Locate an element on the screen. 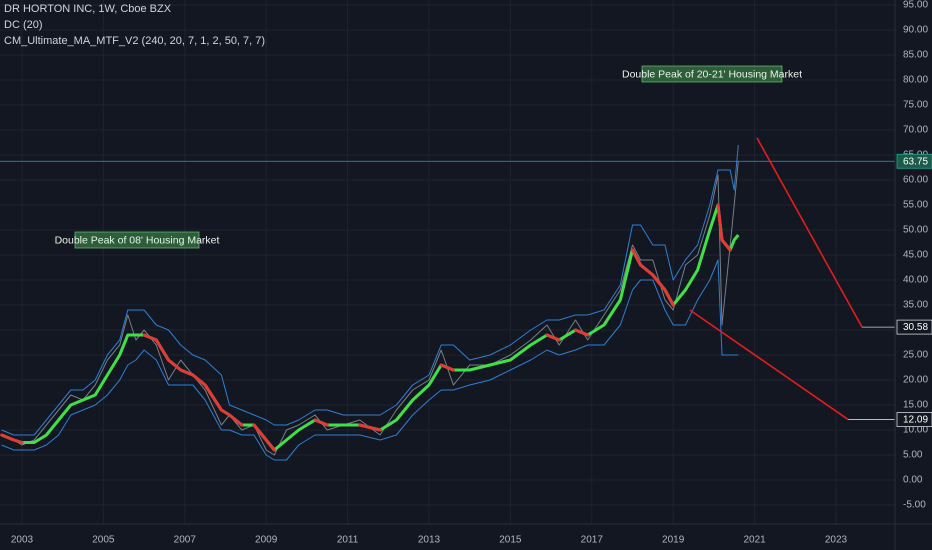 This screenshot has width=932, height=550. annotation: Double Peak of 20-21' Housing Market is located at coordinates (712, 74).